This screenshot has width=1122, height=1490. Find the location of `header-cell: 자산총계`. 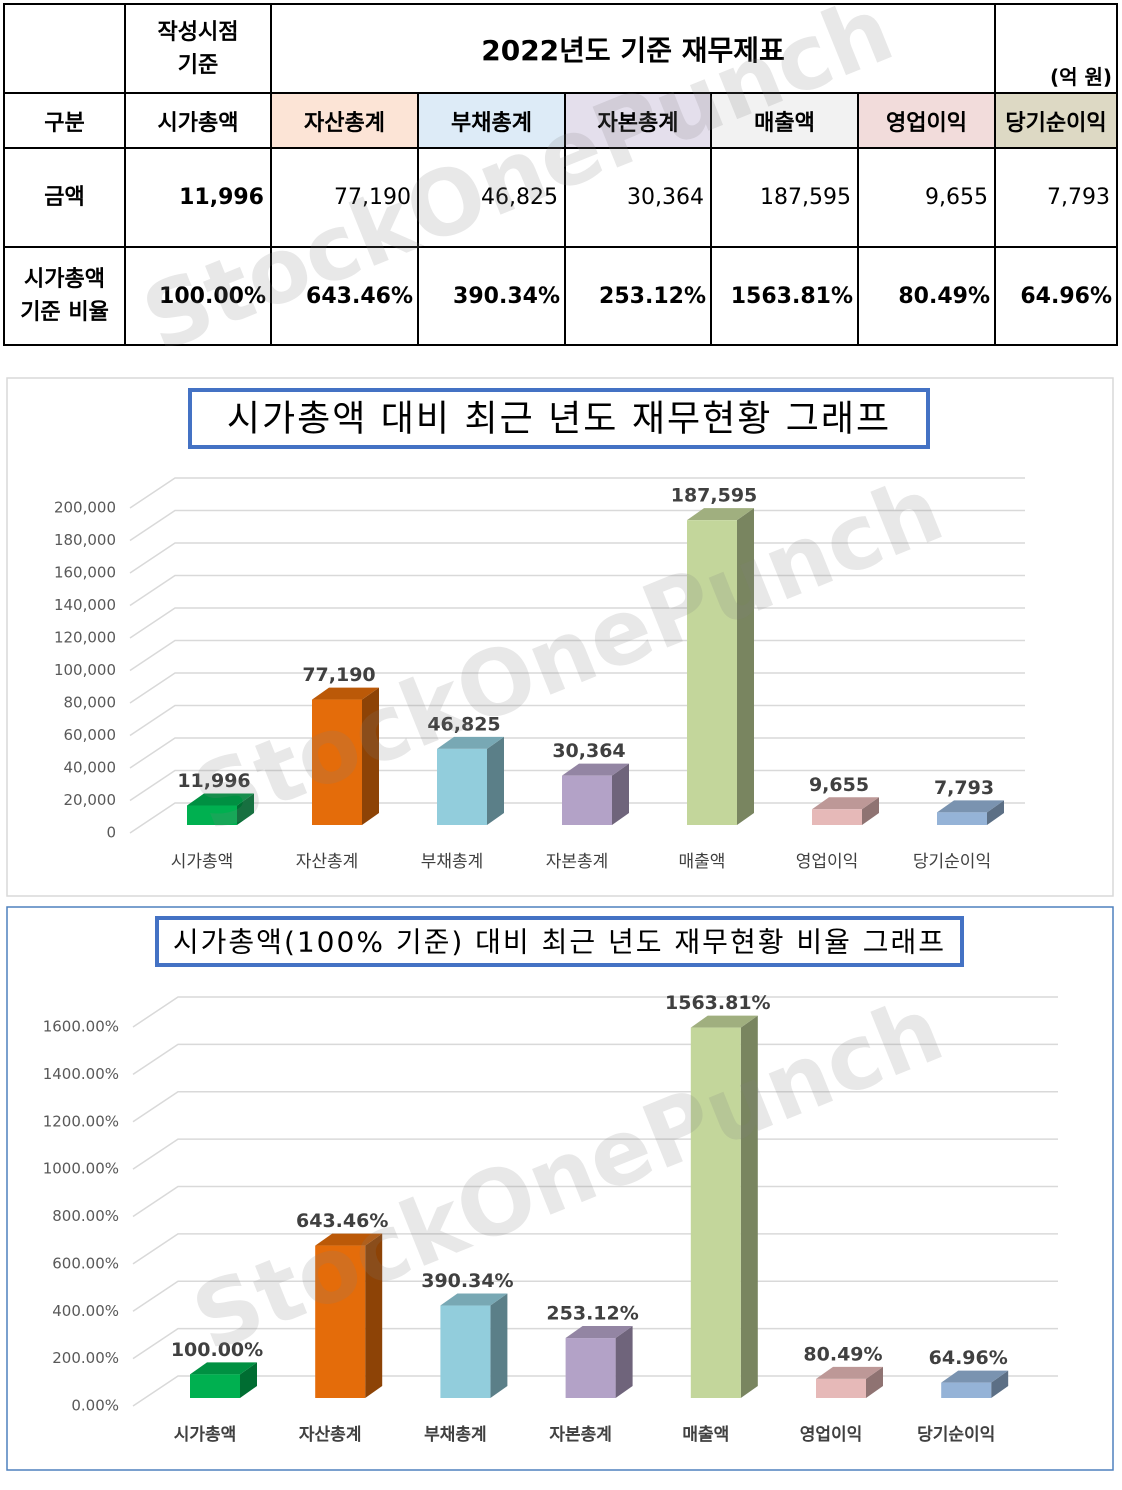

header-cell: 자산총계 is located at coordinates (344, 120).